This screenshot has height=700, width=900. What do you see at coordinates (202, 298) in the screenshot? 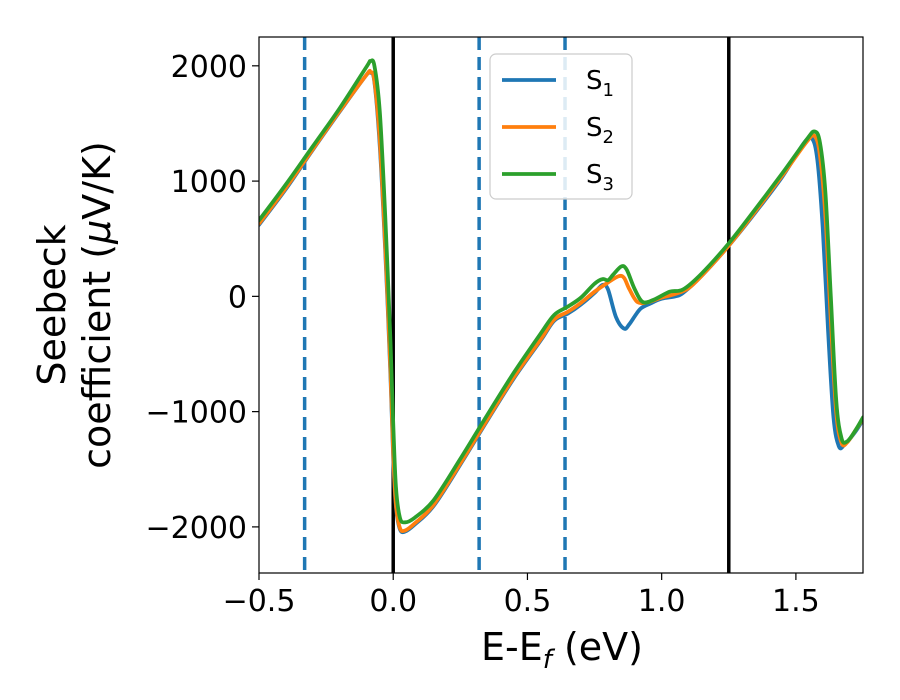
I see `y-axis: −2000 −1000 0 1000 2000` at bounding box center [202, 298].